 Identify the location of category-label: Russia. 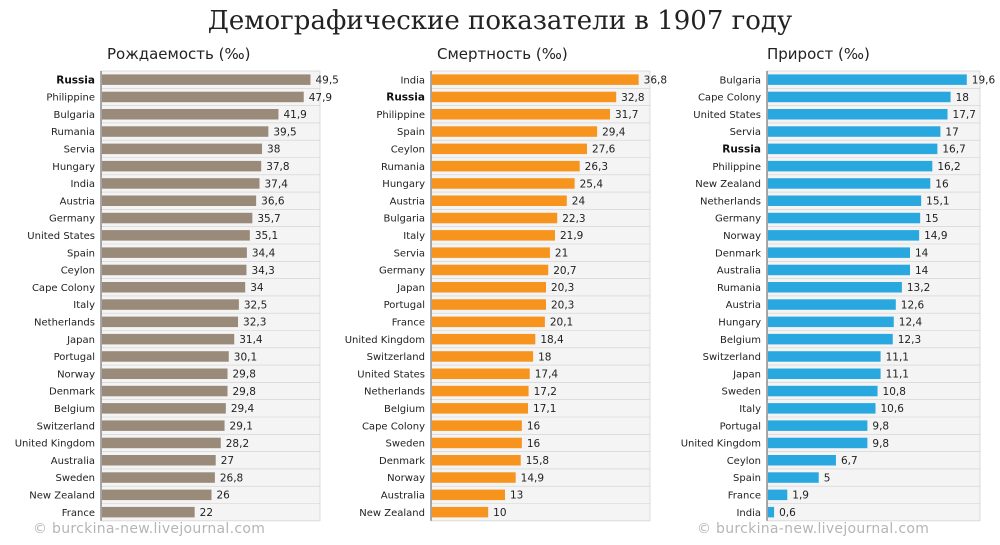
(741, 149).